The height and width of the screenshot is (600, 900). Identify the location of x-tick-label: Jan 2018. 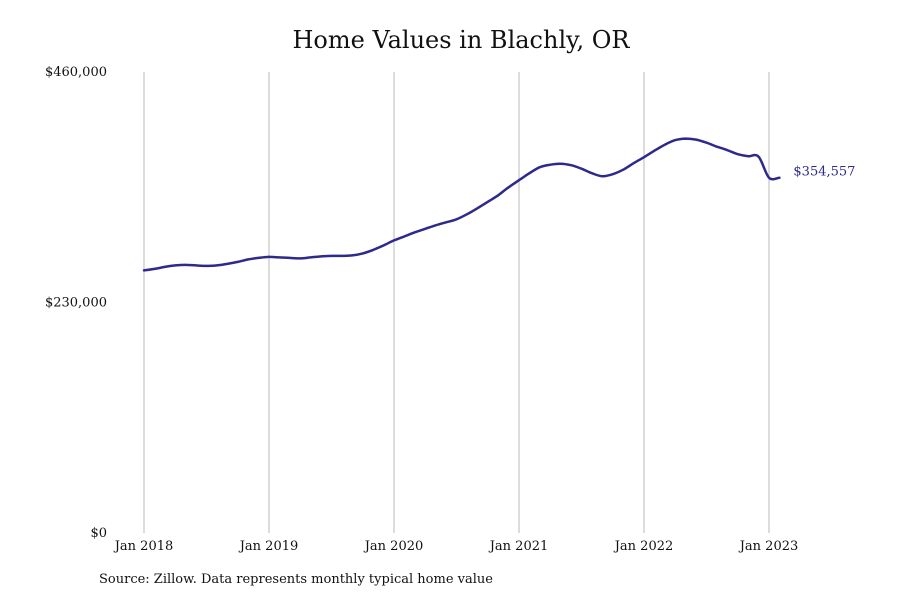
(143, 546).